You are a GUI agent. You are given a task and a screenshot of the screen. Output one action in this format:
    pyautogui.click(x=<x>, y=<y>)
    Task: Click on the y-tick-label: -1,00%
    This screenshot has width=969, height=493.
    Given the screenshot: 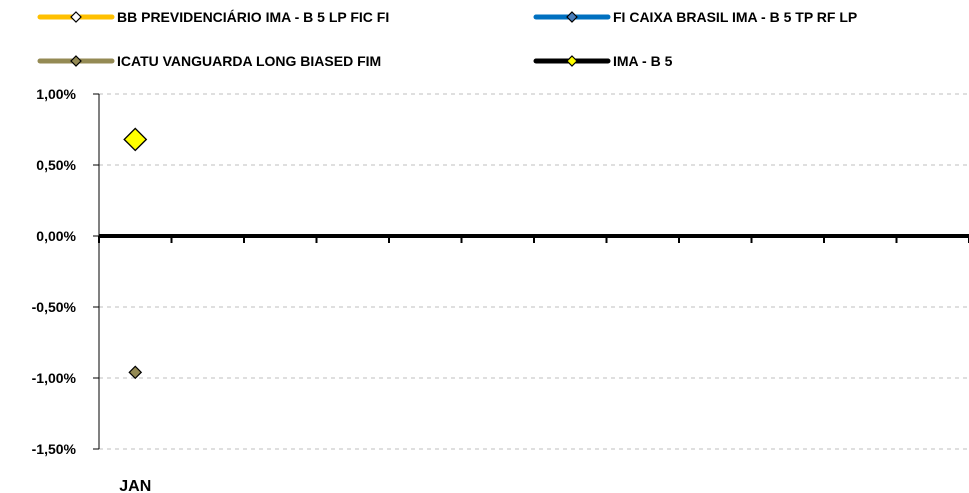 What is the action you would take?
    pyautogui.click(x=54, y=378)
    